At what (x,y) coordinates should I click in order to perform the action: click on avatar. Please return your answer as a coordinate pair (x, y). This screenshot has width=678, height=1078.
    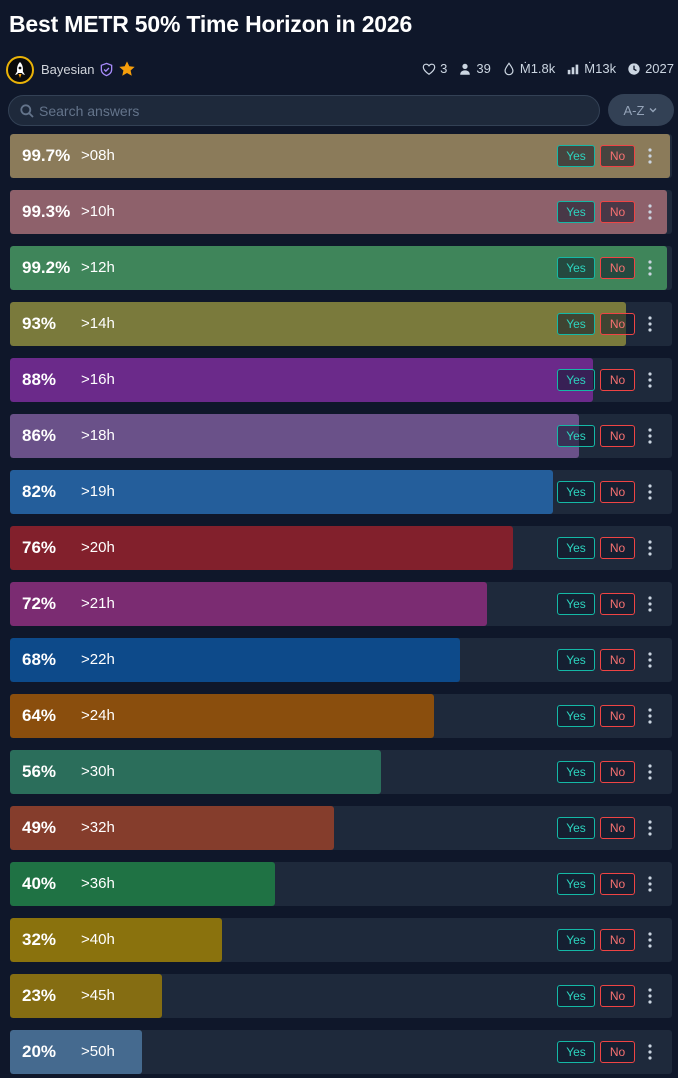
    Looking at the image, I should click on (20, 70).